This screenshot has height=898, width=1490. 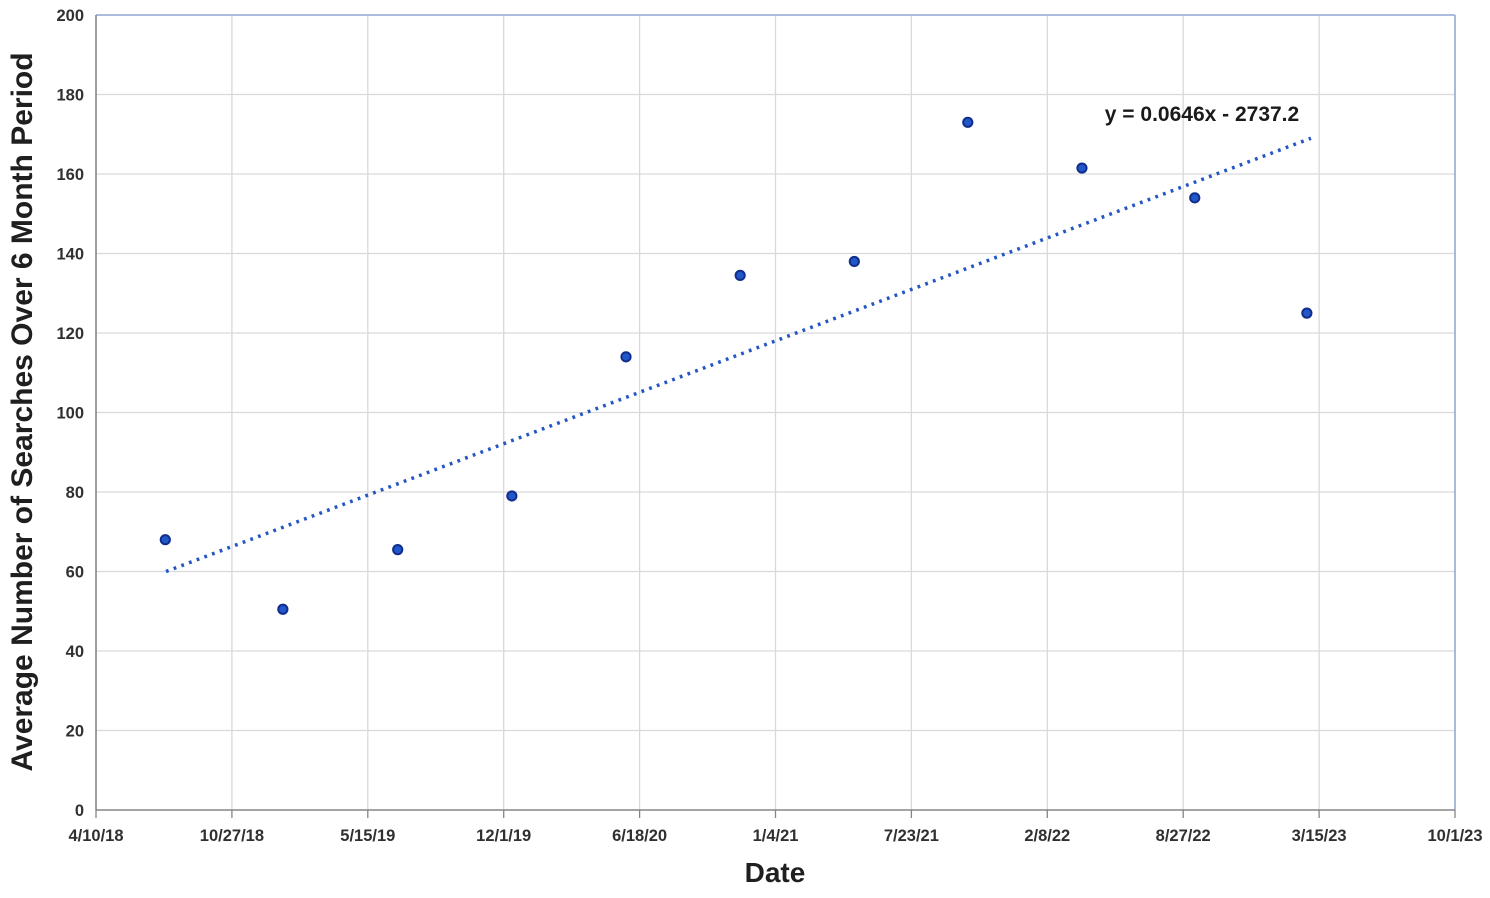 What do you see at coordinates (70, 96) in the screenshot?
I see `y-tick-label: 180` at bounding box center [70, 96].